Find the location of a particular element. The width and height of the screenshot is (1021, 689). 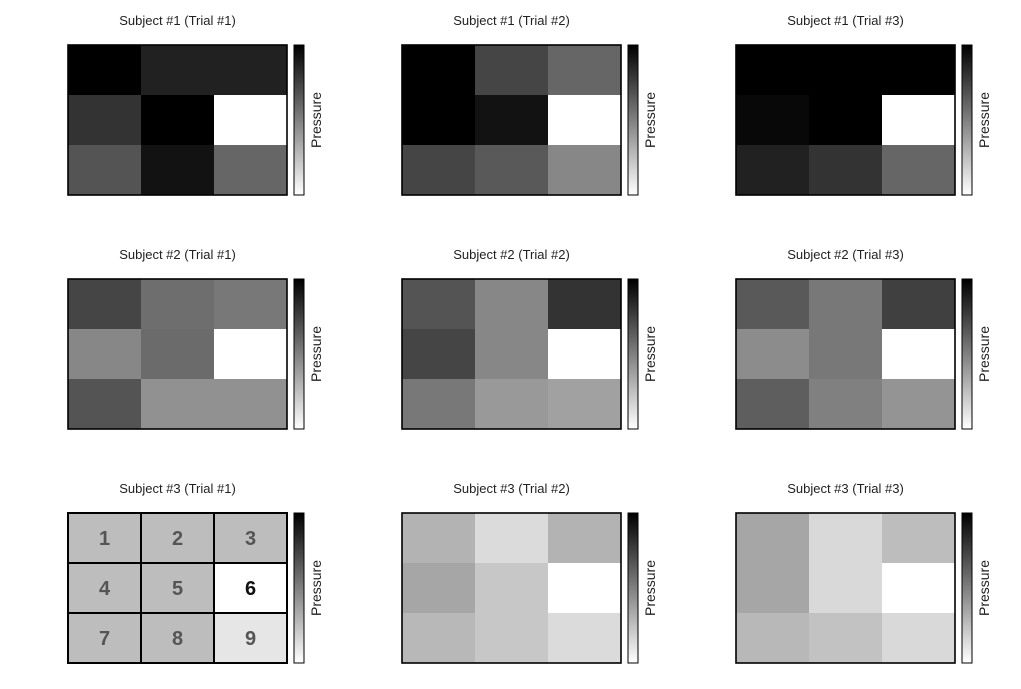

heatmap-panel: Subject #2 (Trial #1) Pressure is located at coordinates (195, 338).